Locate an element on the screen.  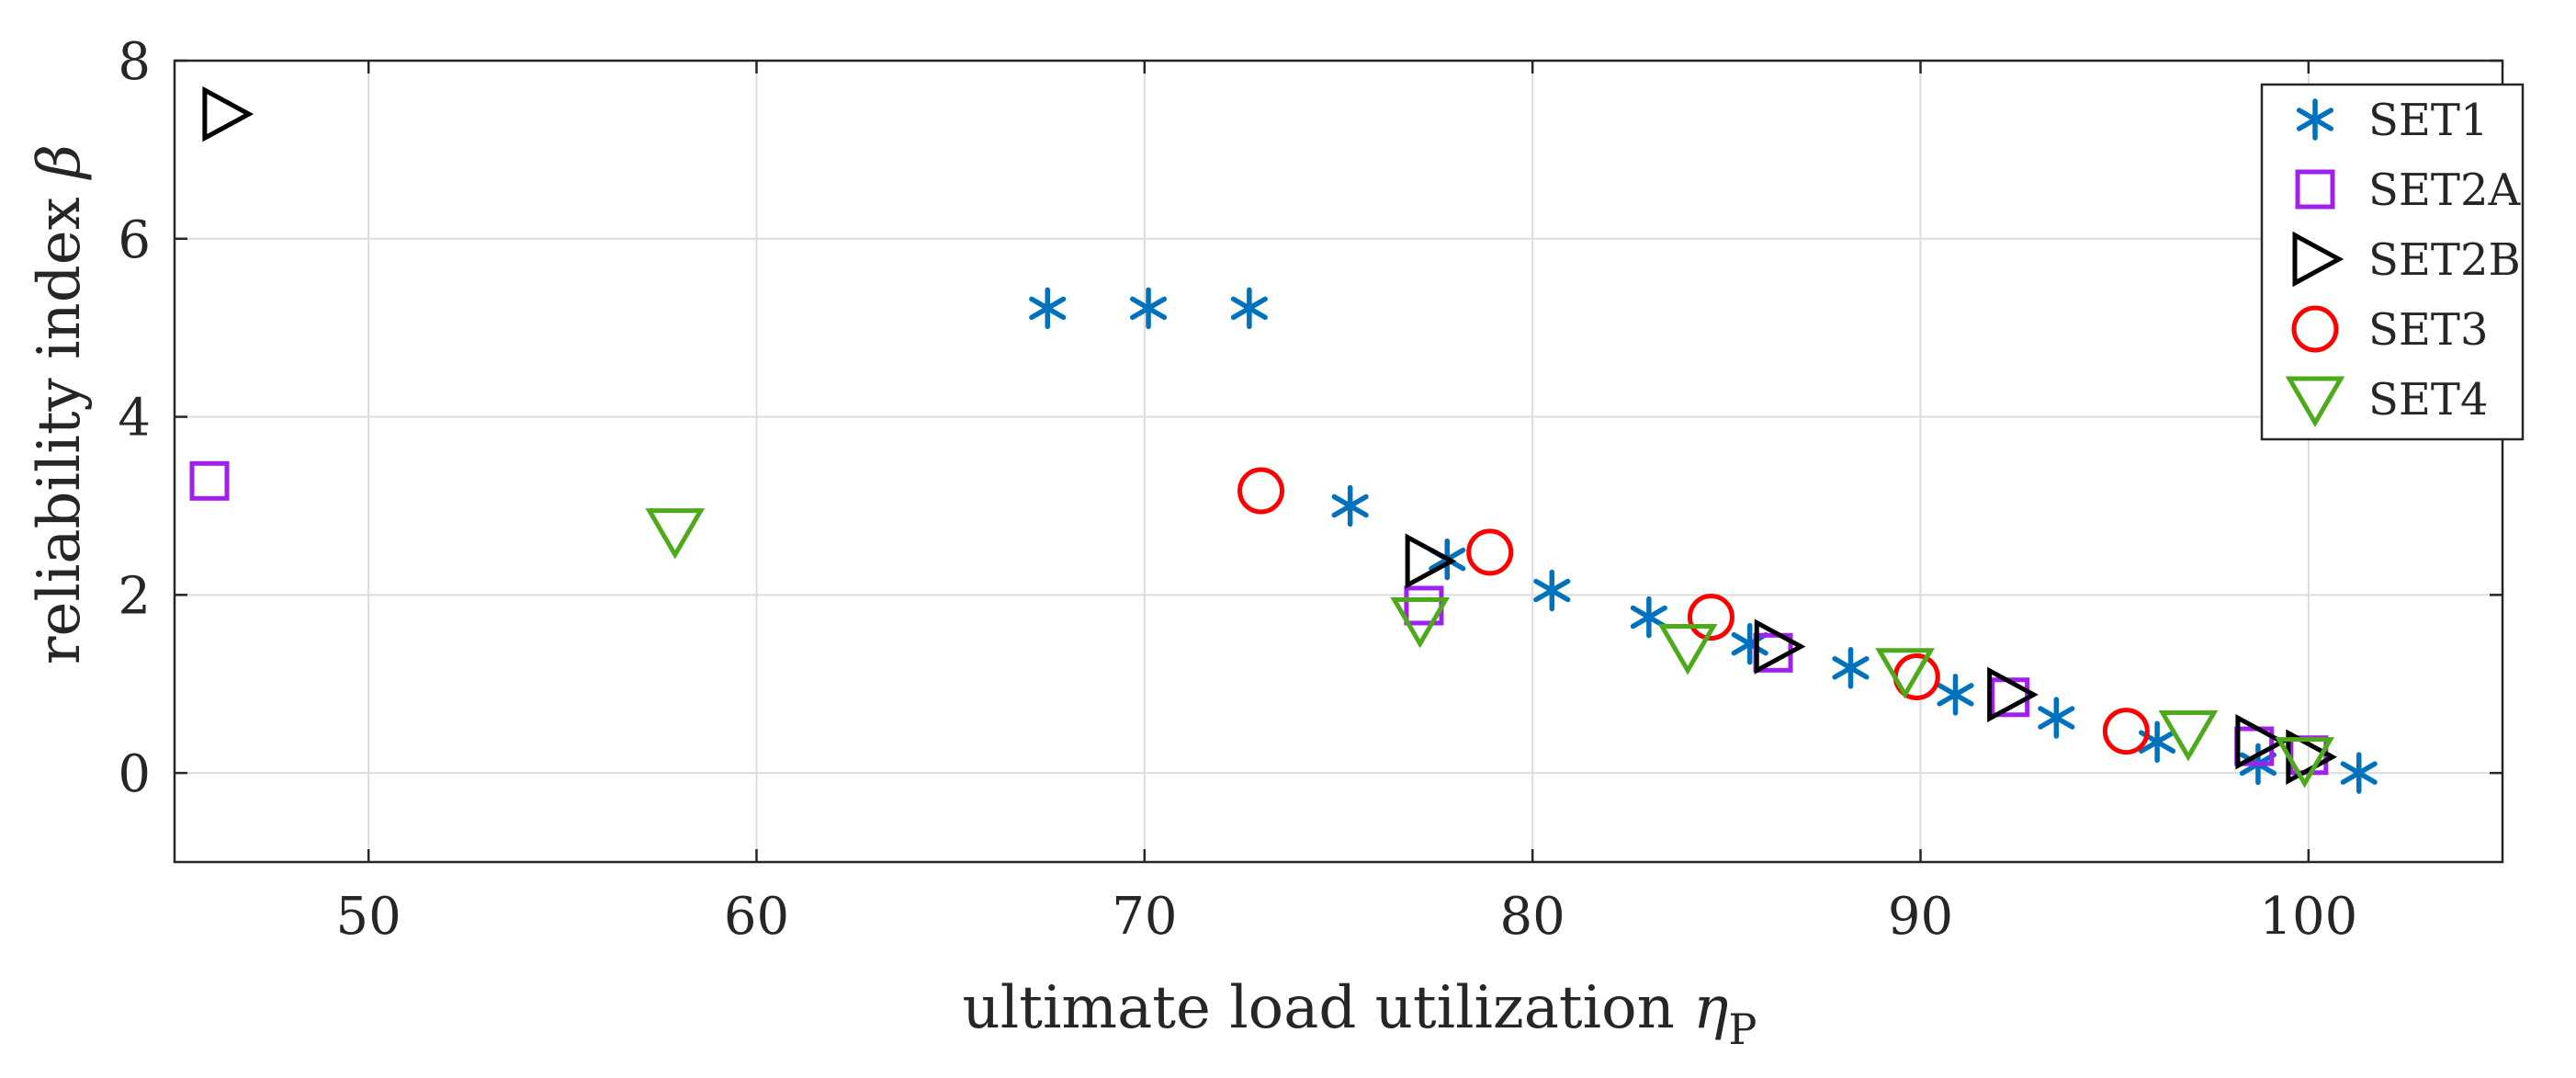
legend-item-set1: SET1 is located at coordinates (2392, 120).